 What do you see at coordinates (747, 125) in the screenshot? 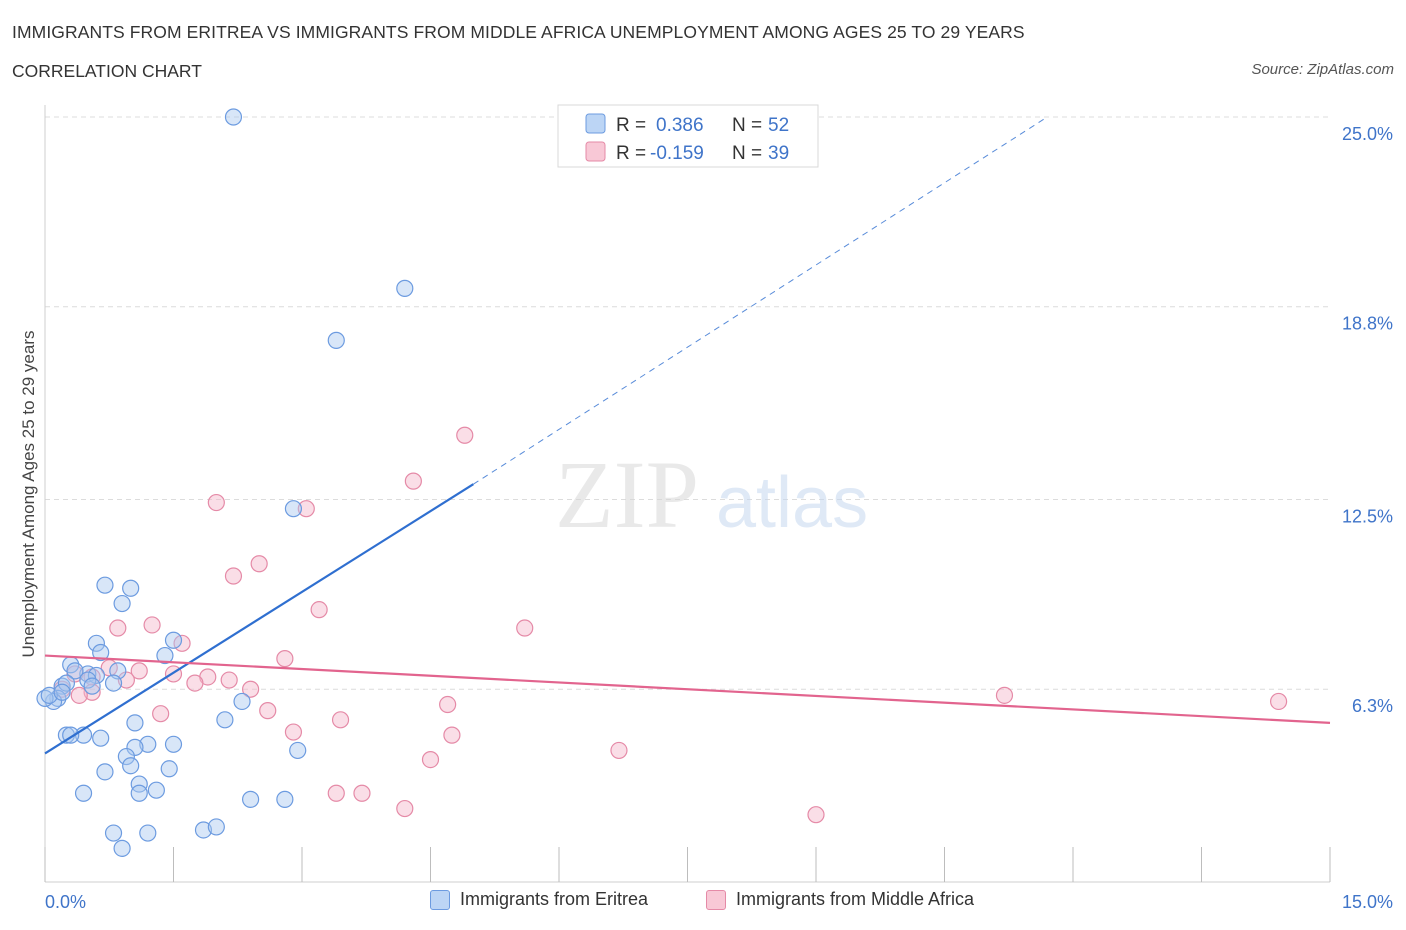
I see `legend-n-label-1: N =` at bounding box center [747, 125].